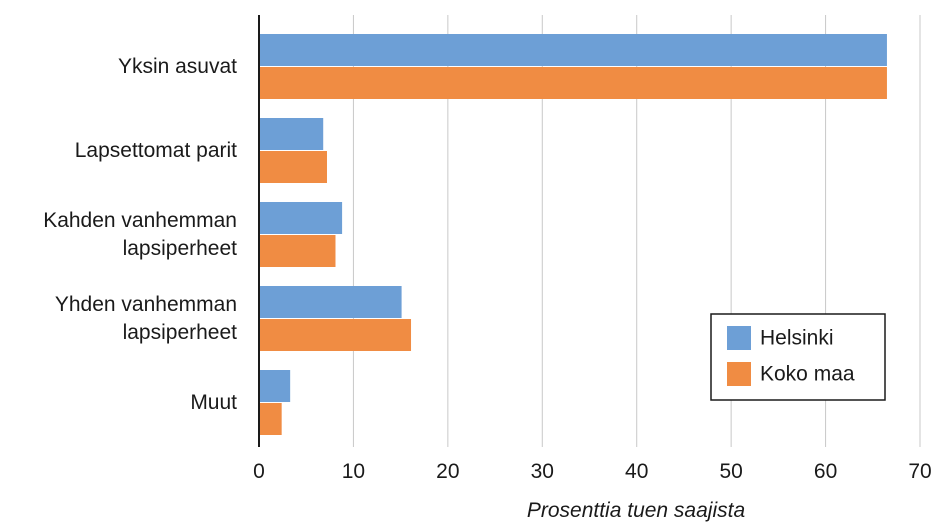 Image resolution: width=934 pixels, height=523 pixels. I want to click on legend-label-1: Koko maa, so click(807, 374).